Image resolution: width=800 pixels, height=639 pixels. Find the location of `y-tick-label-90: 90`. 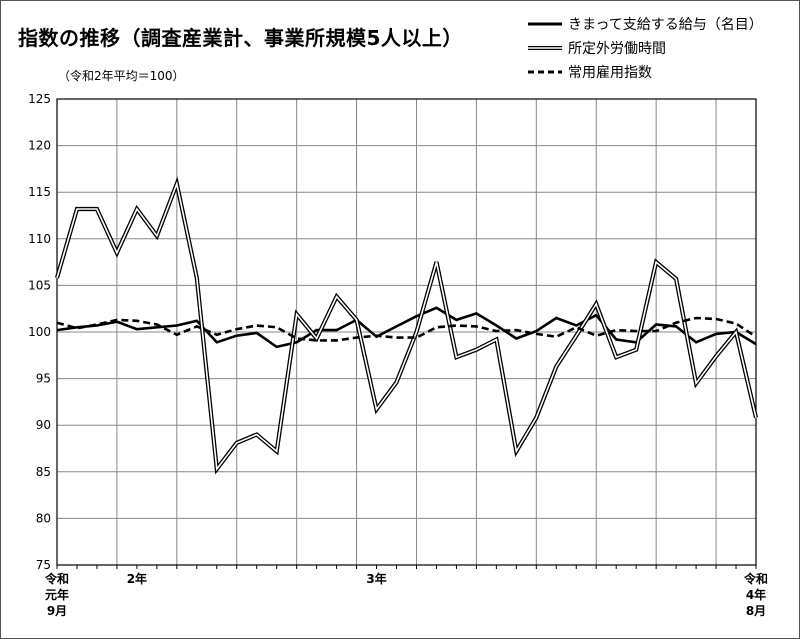

y-tick-label-90: 90 is located at coordinates (43, 425).